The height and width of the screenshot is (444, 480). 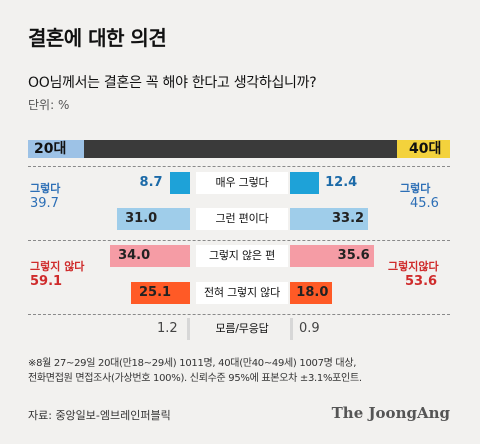 What do you see at coordinates (155, 292) in the screenshot?
I see `value-label-left-3: 25.1` at bounding box center [155, 292].